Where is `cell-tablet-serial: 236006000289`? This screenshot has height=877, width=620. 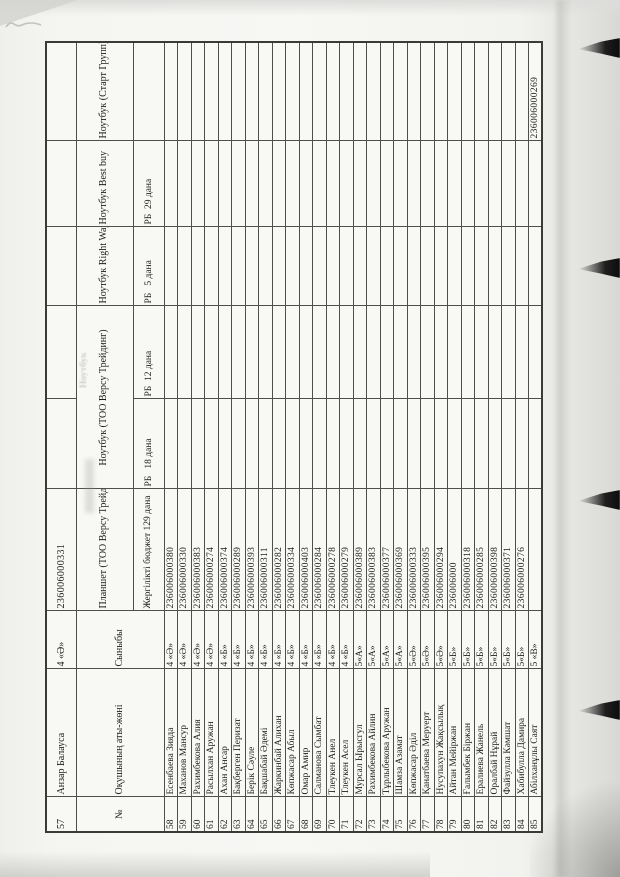 cell-tablet-serial: 236006000289 is located at coordinates (238, 550).